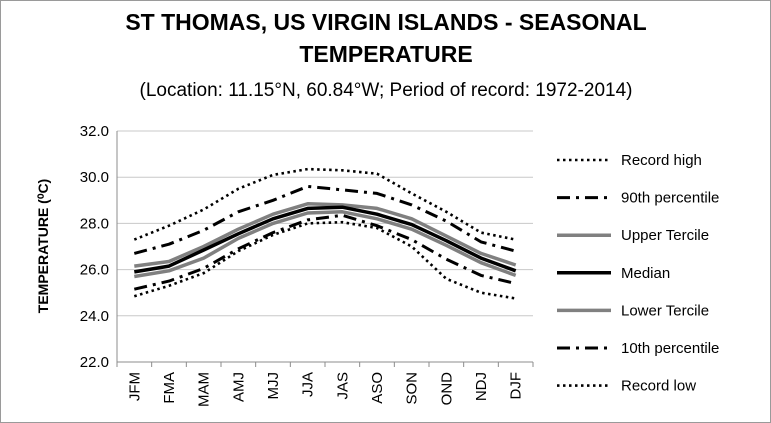 The image size is (771, 423). What do you see at coordinates (516, 386) in the screenshot?
I see `x-tick-label: DJF` at bounding box center [516, 386].